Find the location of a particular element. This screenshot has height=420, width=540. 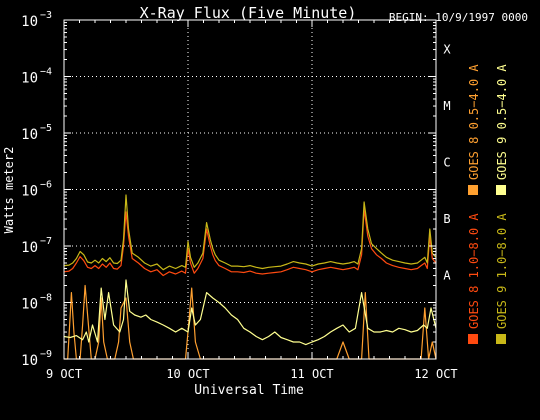

x-axis-label: Universal Time is located at coordinates (249, 390).